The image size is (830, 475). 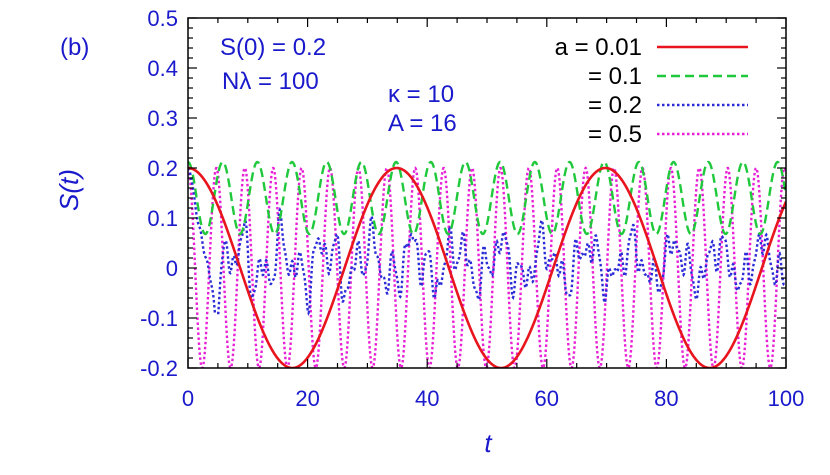 I want to click on annotation-amp: A = 16, so click(x=422, y=123).